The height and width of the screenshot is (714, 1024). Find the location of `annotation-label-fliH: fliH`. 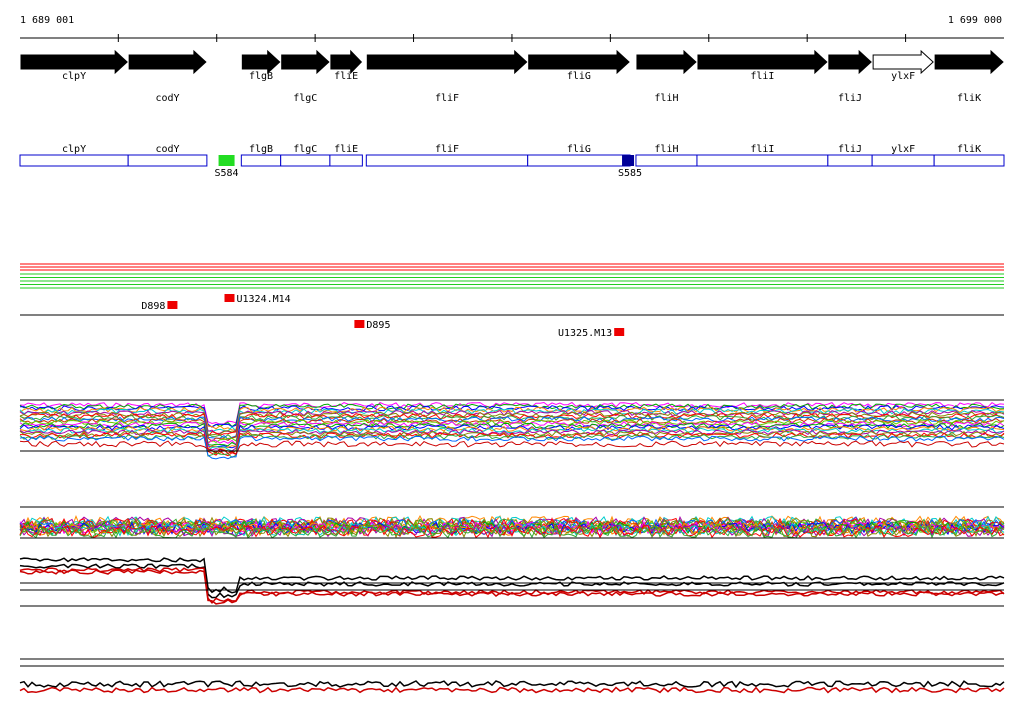

annotation-label-fliH: fliH is located at coordinates (666, 149).